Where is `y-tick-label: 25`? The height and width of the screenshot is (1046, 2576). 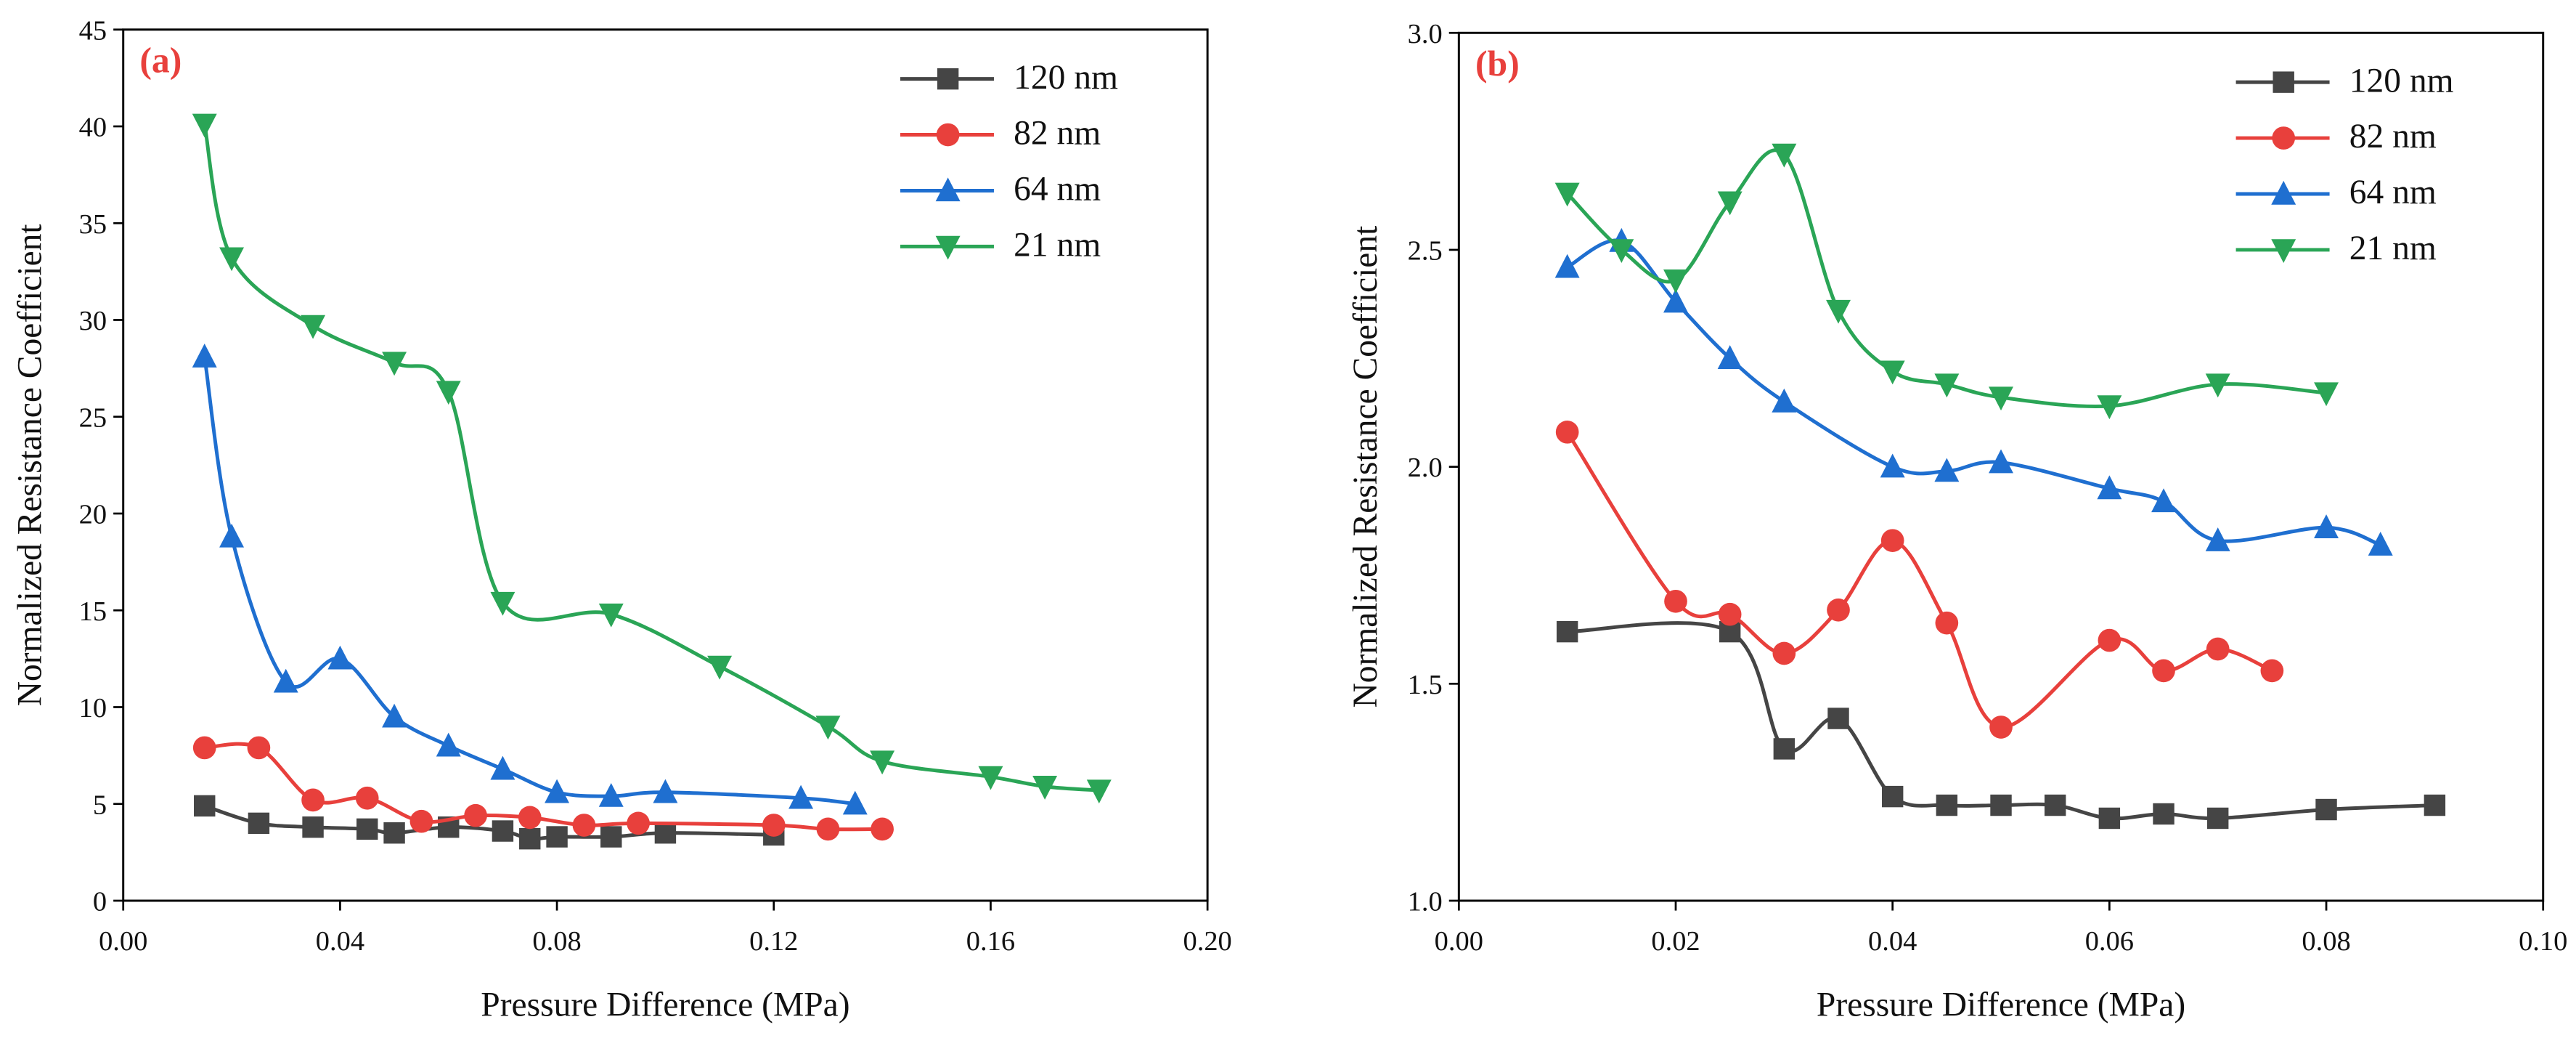
y-tick-label: 25 is located at coordinates (93, 417).